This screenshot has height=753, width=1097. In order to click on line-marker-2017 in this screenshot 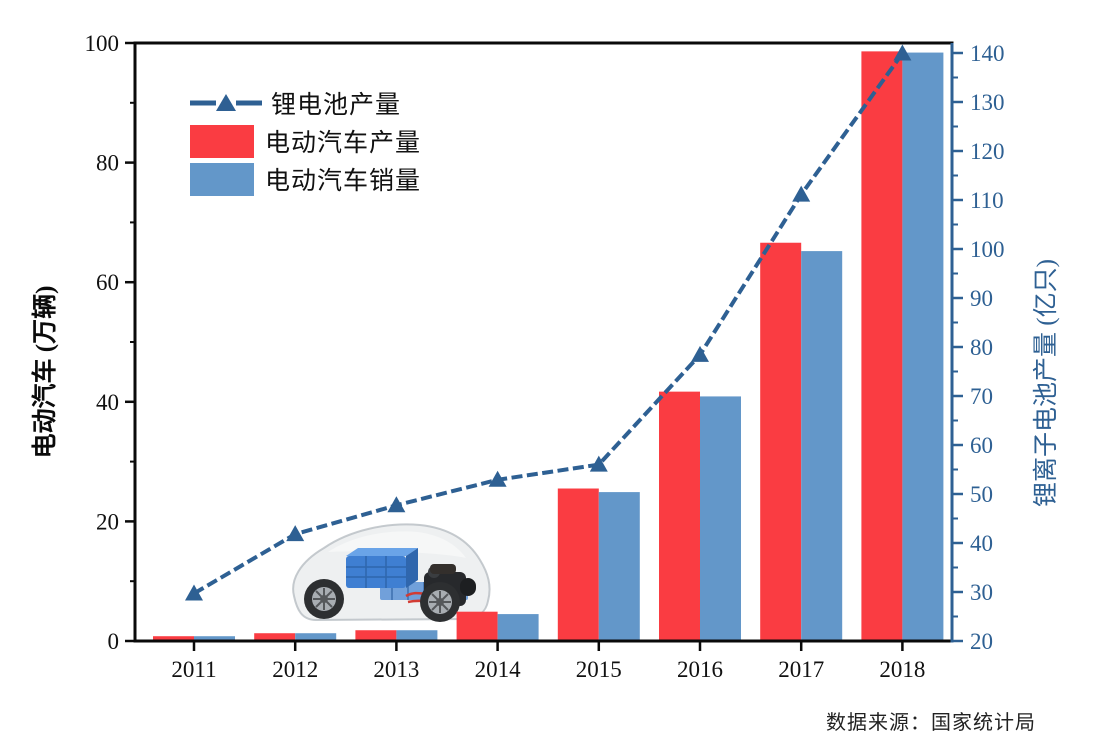, I will do `click(801, 193)`.